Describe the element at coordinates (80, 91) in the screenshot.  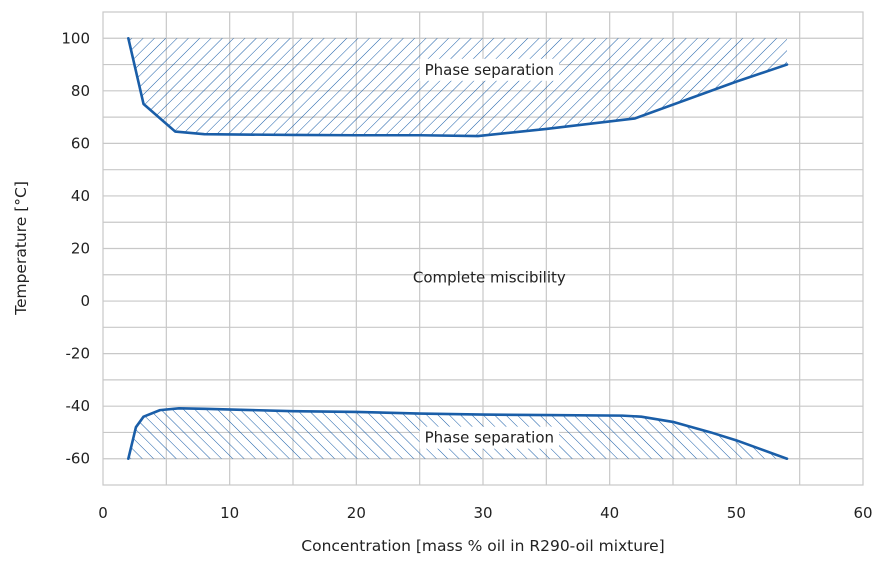
I see `y-tick-label: 80` at that location.